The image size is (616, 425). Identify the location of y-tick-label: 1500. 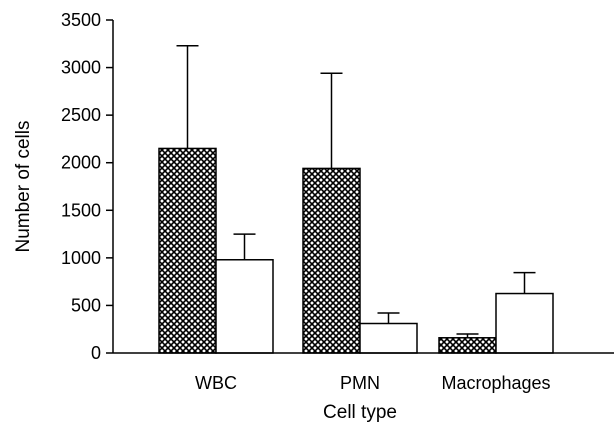
(81, 210).